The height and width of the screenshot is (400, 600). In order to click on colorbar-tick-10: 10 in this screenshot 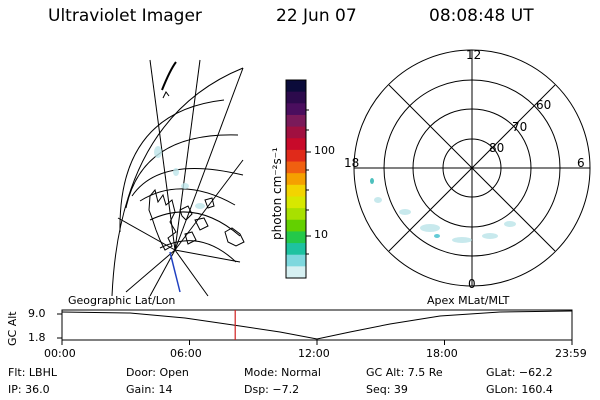, I will do `click(321, 234)`.